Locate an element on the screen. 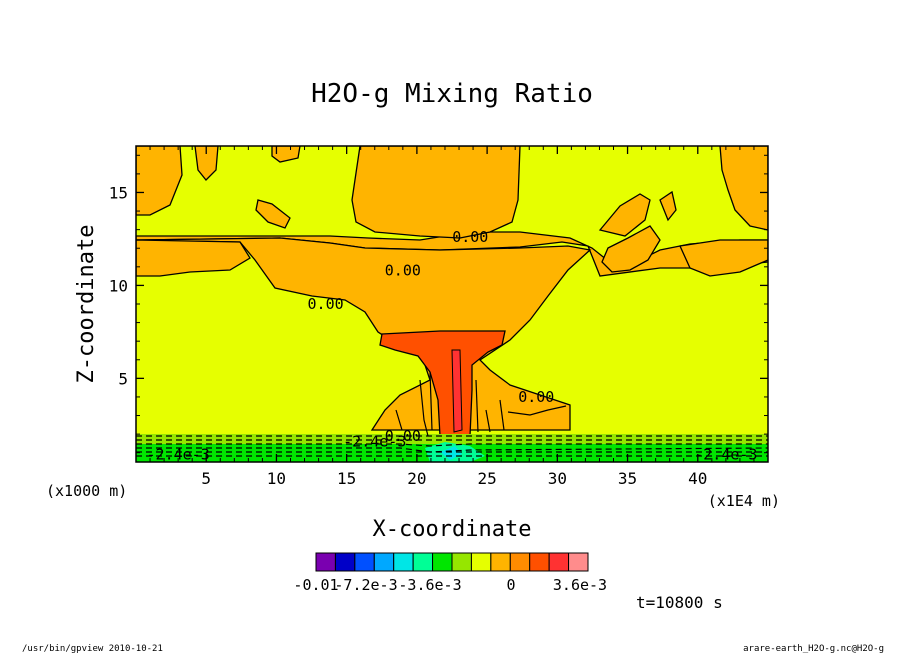 The height and width of the screenshot is (654, 904). x-tick-label: 10 is located at coordinates (276, 478).